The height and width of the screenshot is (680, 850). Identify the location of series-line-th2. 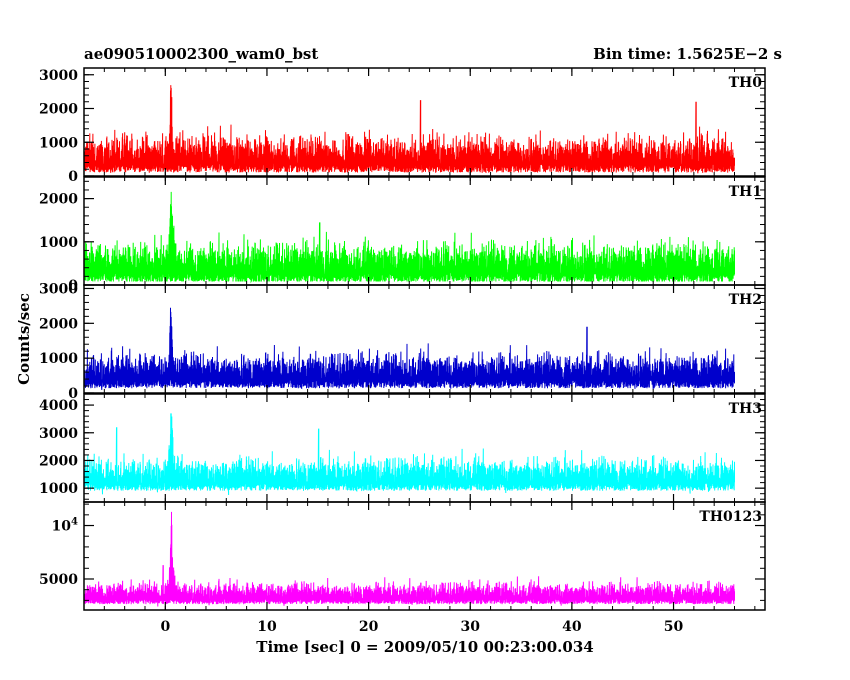
(409, 348).